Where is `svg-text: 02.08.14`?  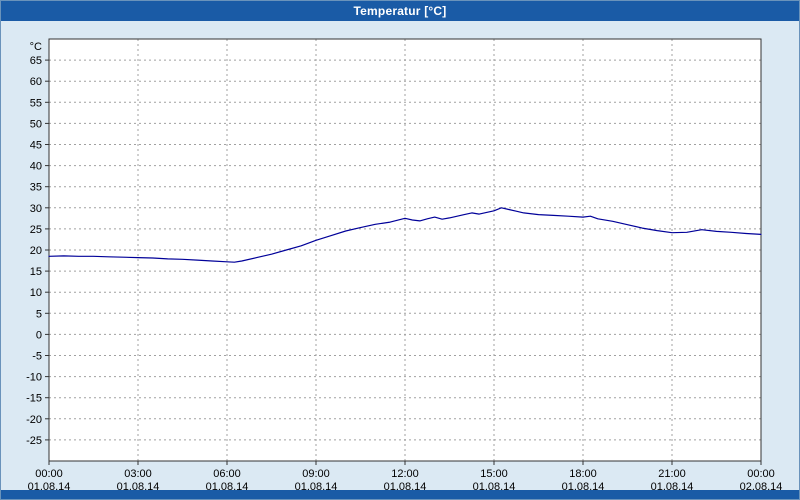 svg-text: 02.08.14 is located at coordinates (761, 486).